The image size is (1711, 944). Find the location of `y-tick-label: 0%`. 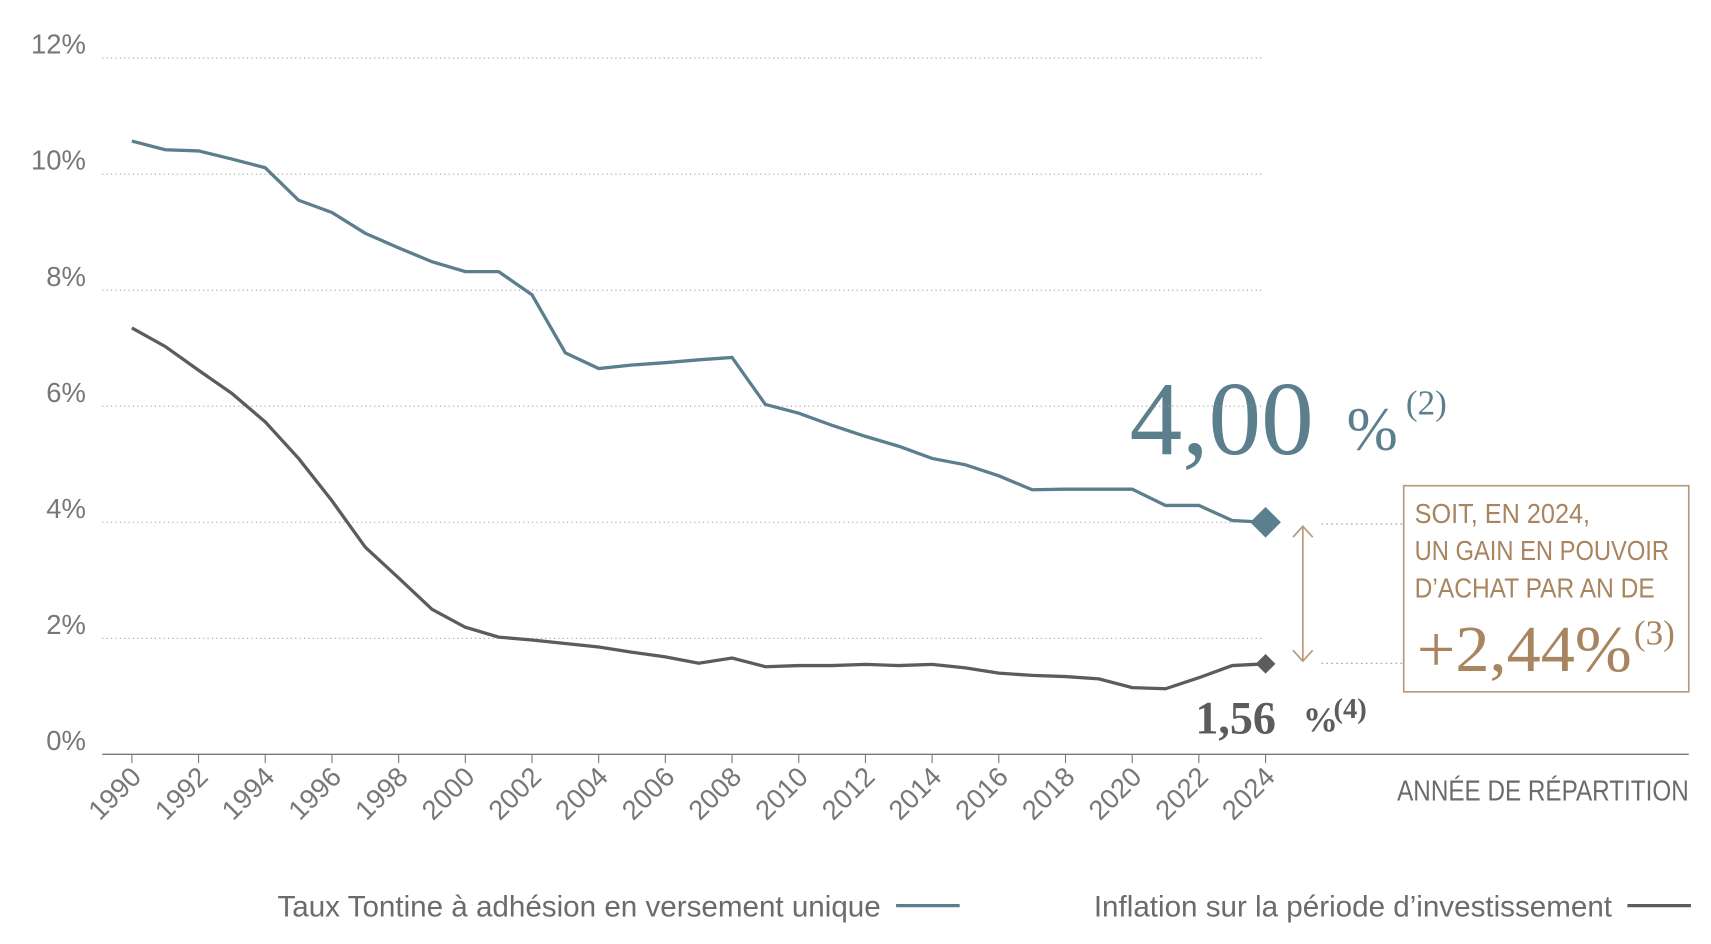

y-tick-label: 0% is located at coordinates (66, 740).